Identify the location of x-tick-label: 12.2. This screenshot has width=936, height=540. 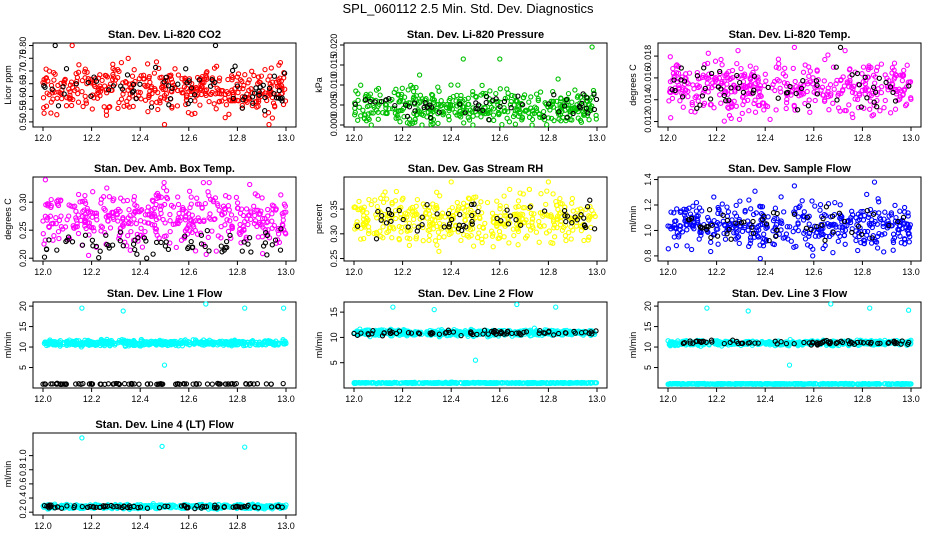
(717, 138).